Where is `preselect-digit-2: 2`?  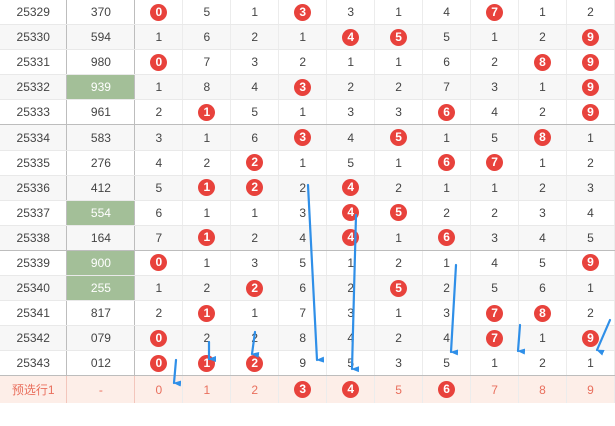 preselect-digit-2: 2 is located at coordinates (255, 389).